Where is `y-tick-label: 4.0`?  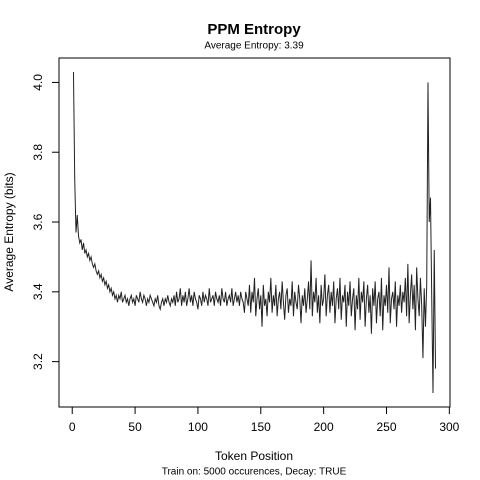 y-tick-label: 4.0 is located at coordinates (38, 82).